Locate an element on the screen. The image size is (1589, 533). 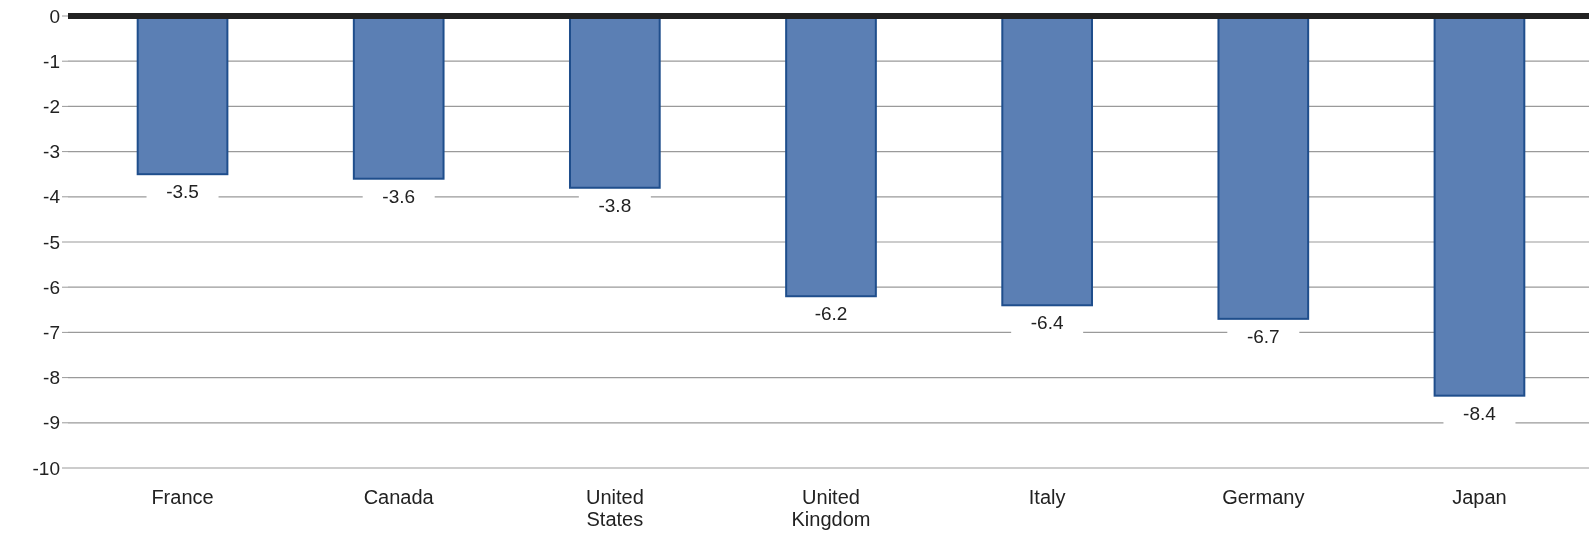
data-label: -3.5 is located at coordinates (182, 192).